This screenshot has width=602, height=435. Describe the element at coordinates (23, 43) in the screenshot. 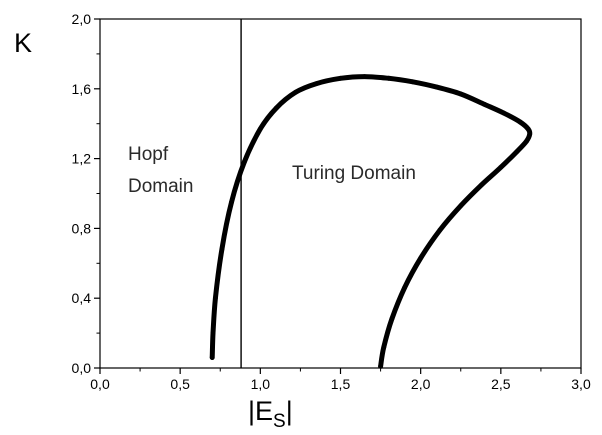

I see `y-axis-title: K` at that location.